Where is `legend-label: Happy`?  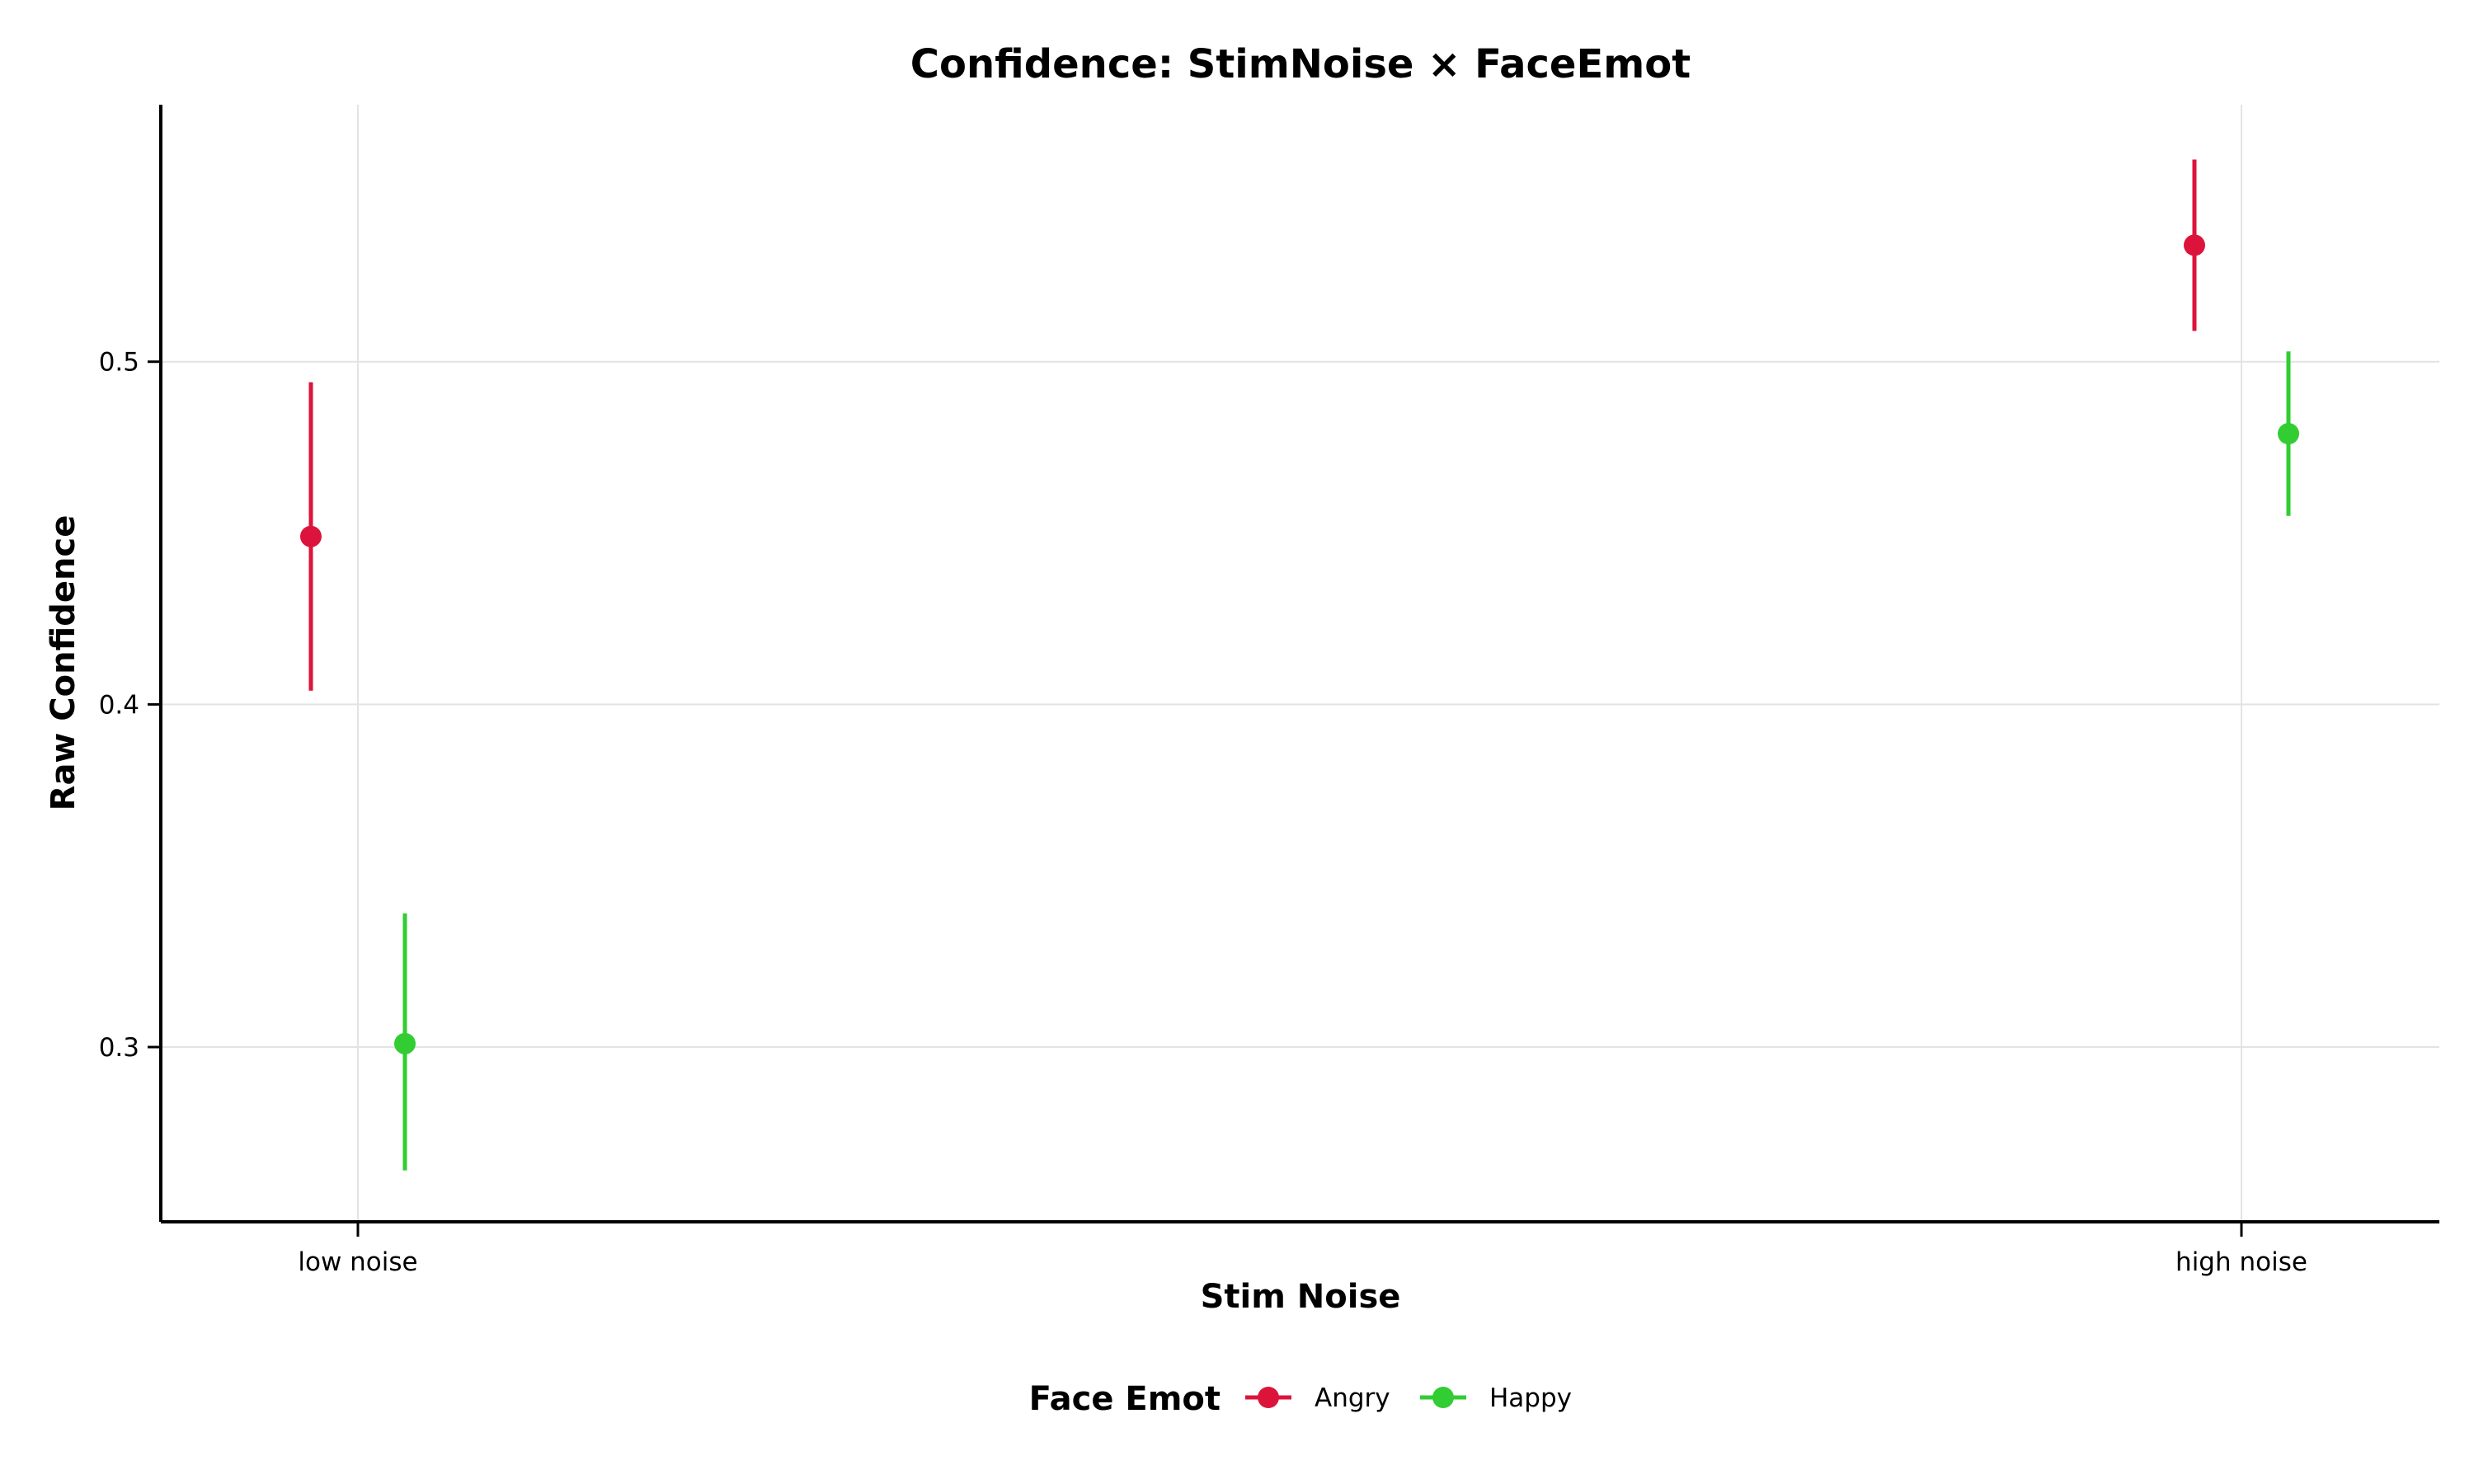
legend-label: Happy is located at coordinates (1530, 1398).